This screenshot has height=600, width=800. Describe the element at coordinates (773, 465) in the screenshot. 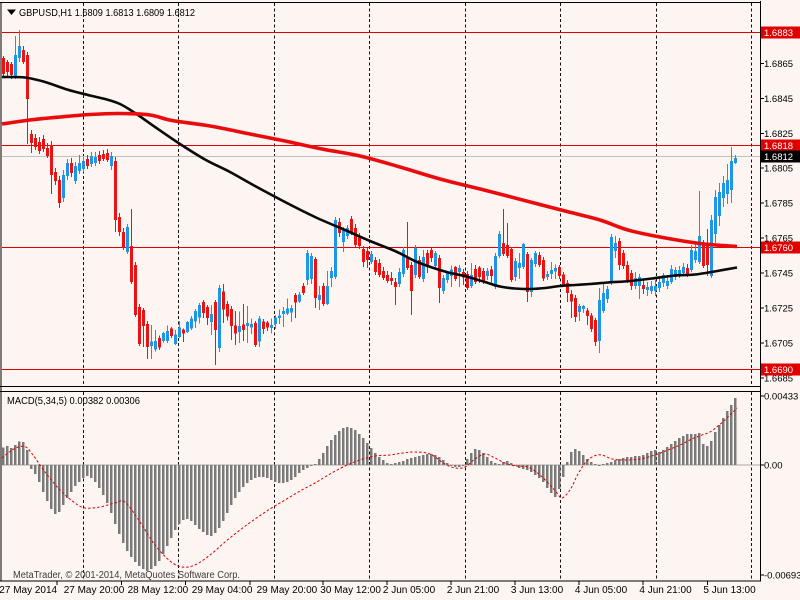

I see `svg-text: 0.00` at that location.